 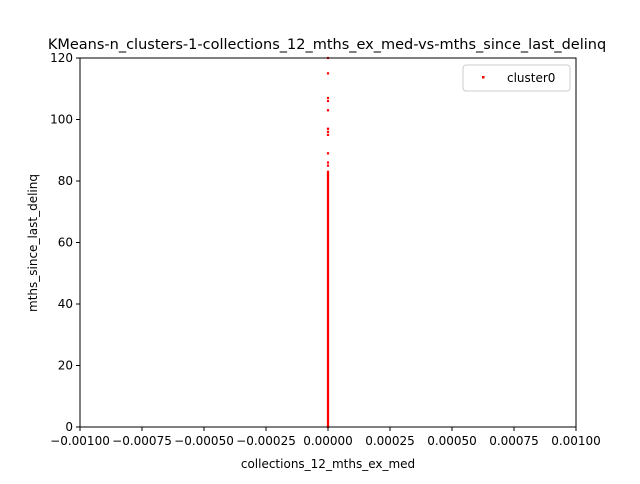 I want to click on x-axis-label: collections_12_mths_ex_med, so click(x=328, y=464).